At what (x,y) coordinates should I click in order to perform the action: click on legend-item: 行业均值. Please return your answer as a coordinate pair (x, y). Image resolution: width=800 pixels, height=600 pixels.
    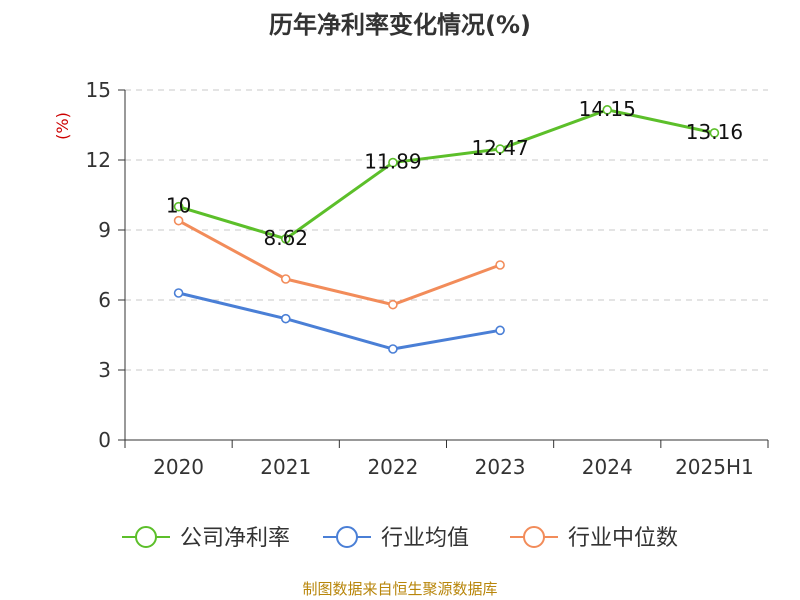
    Looking at the image, I should click on (396, 538).